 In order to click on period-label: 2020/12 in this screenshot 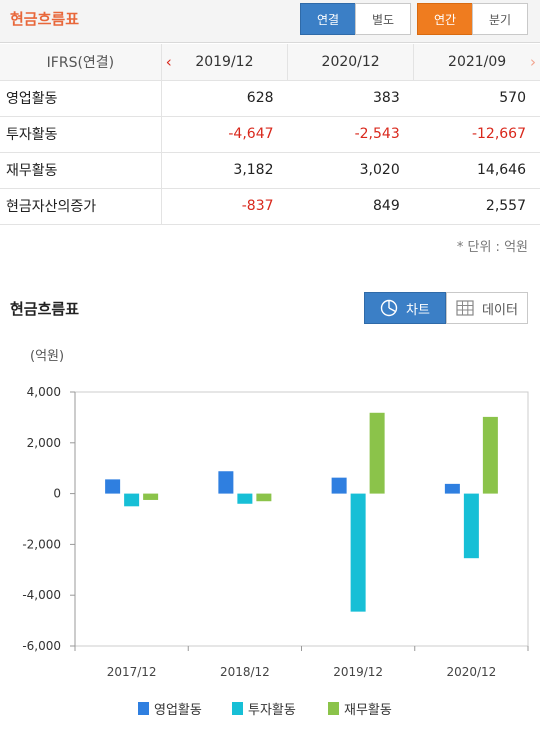, I will do `click(350, 61)`.